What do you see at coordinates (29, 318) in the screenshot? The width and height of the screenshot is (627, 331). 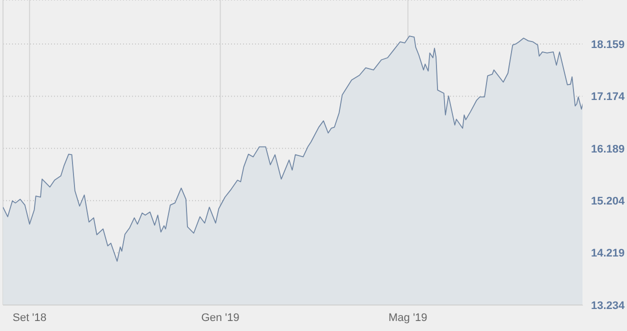 I see `x-tick-label: Set '18` at bounding box center [29, 318].